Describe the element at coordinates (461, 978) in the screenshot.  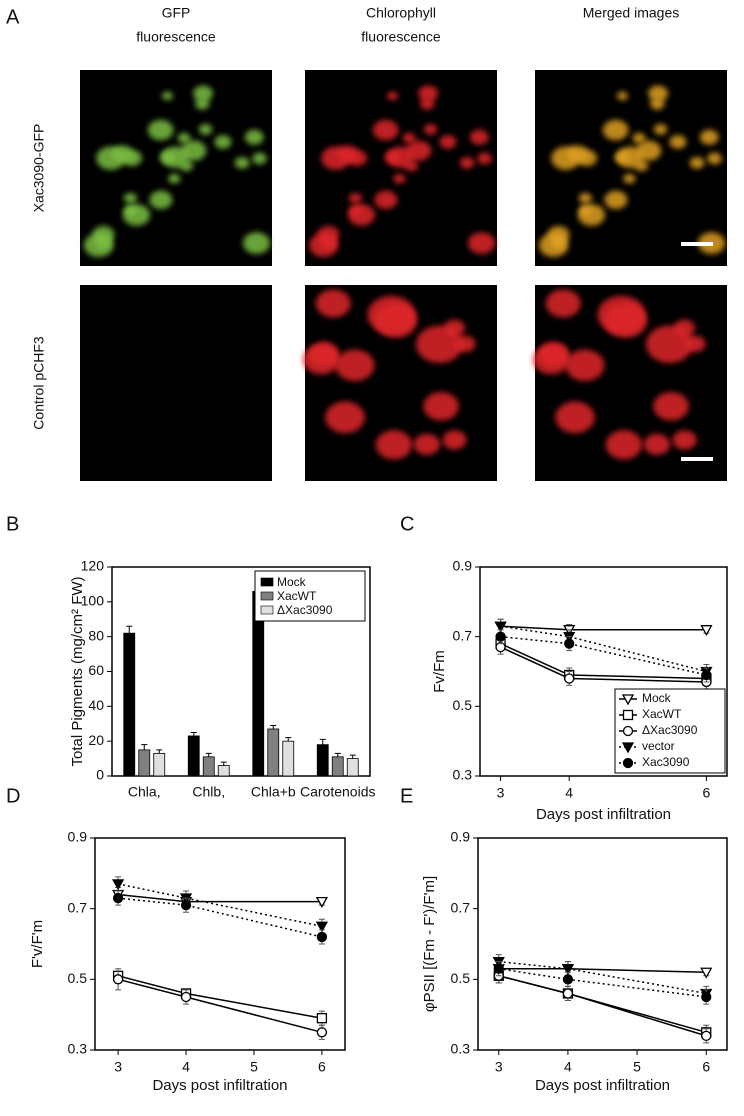
I see `y-tick-label: 0.5` at that location.